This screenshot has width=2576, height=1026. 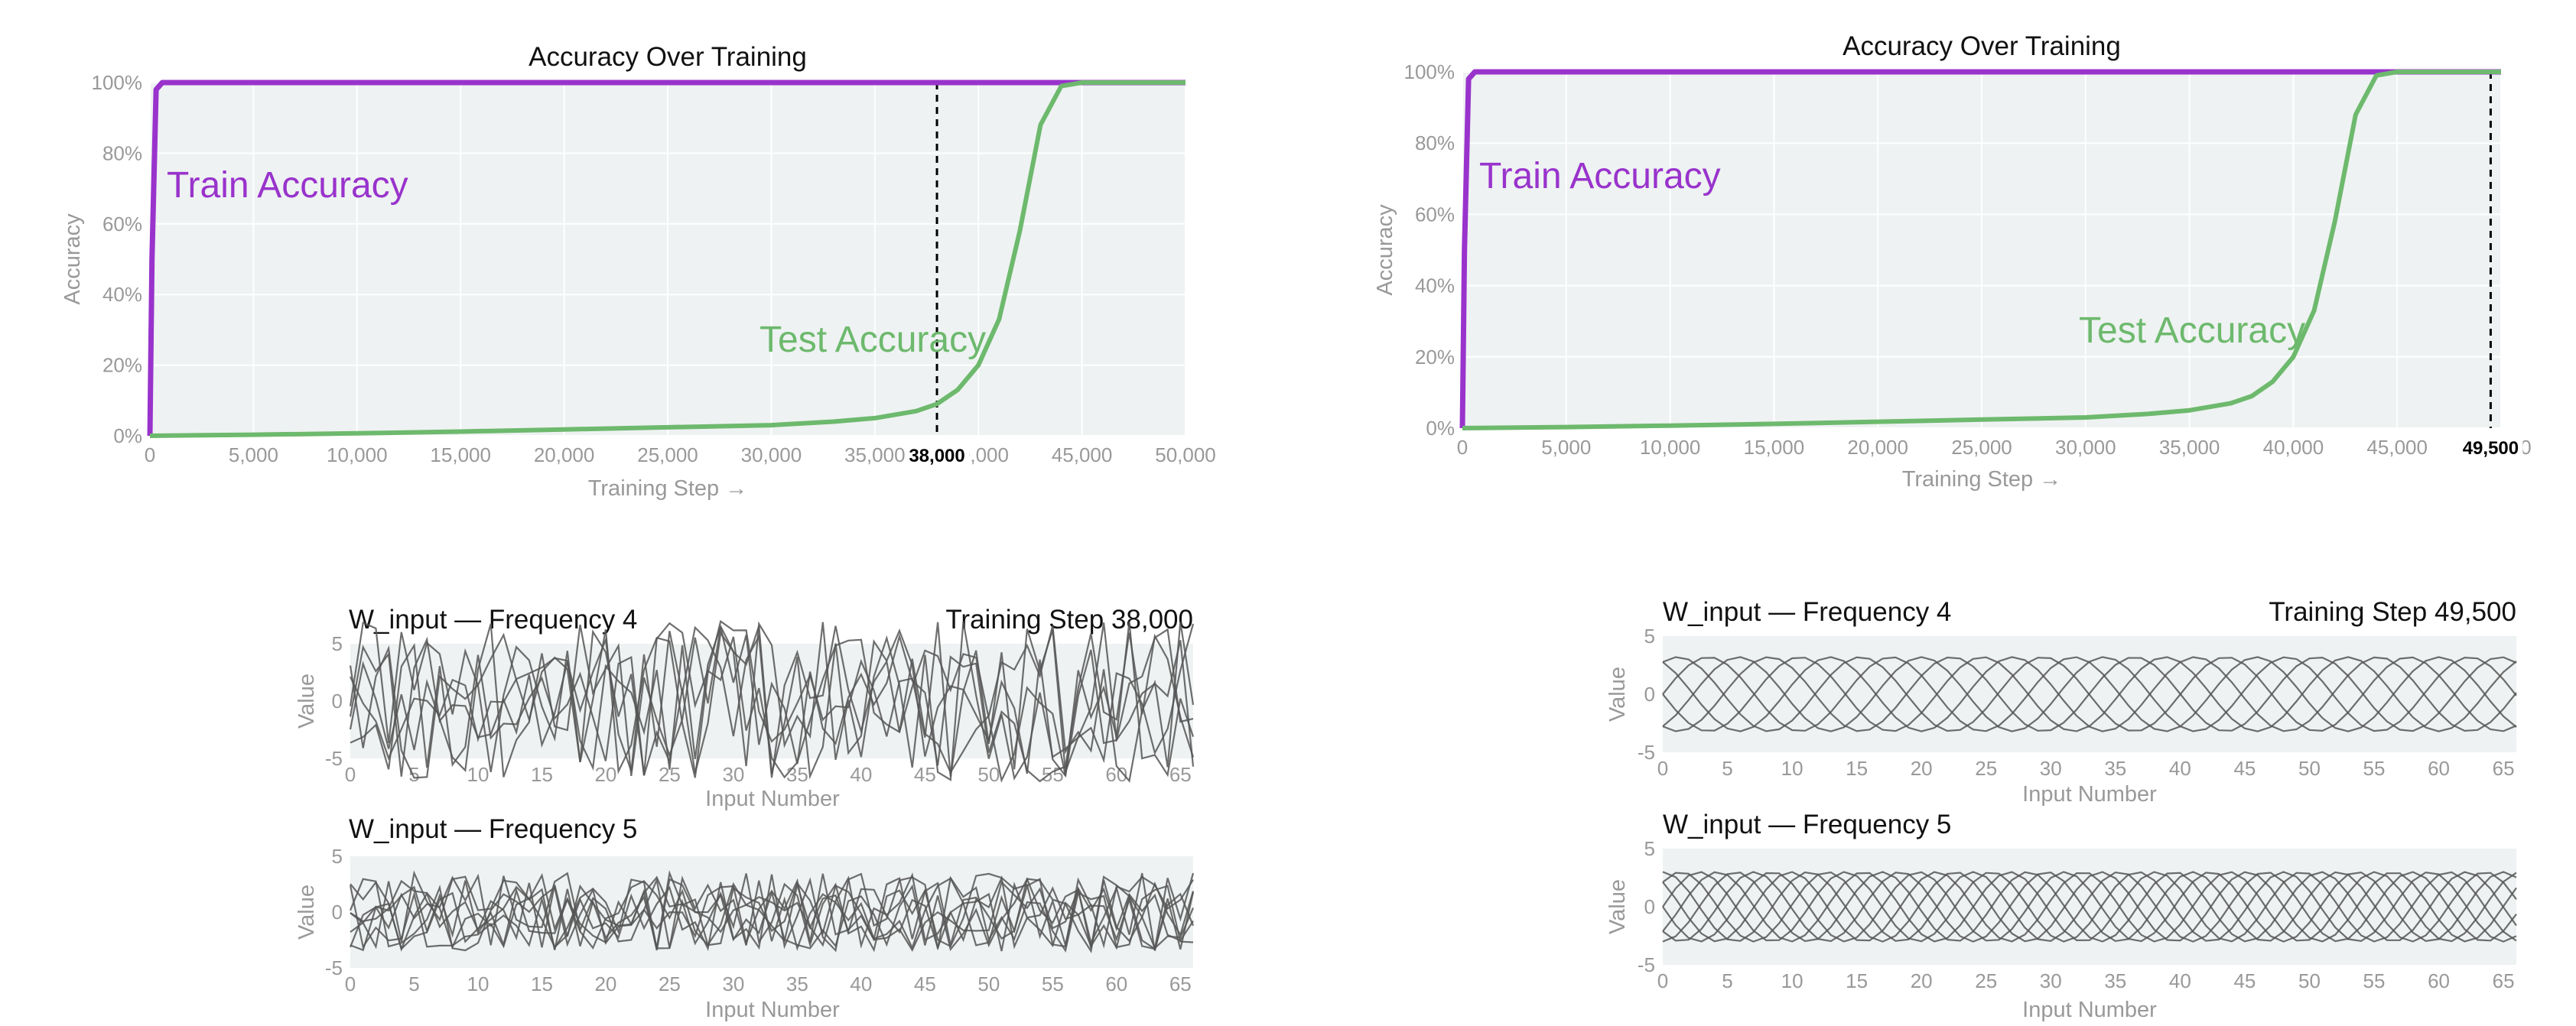 I want to click on x-tick-label: 40,000, so click(x=2293, y=447).